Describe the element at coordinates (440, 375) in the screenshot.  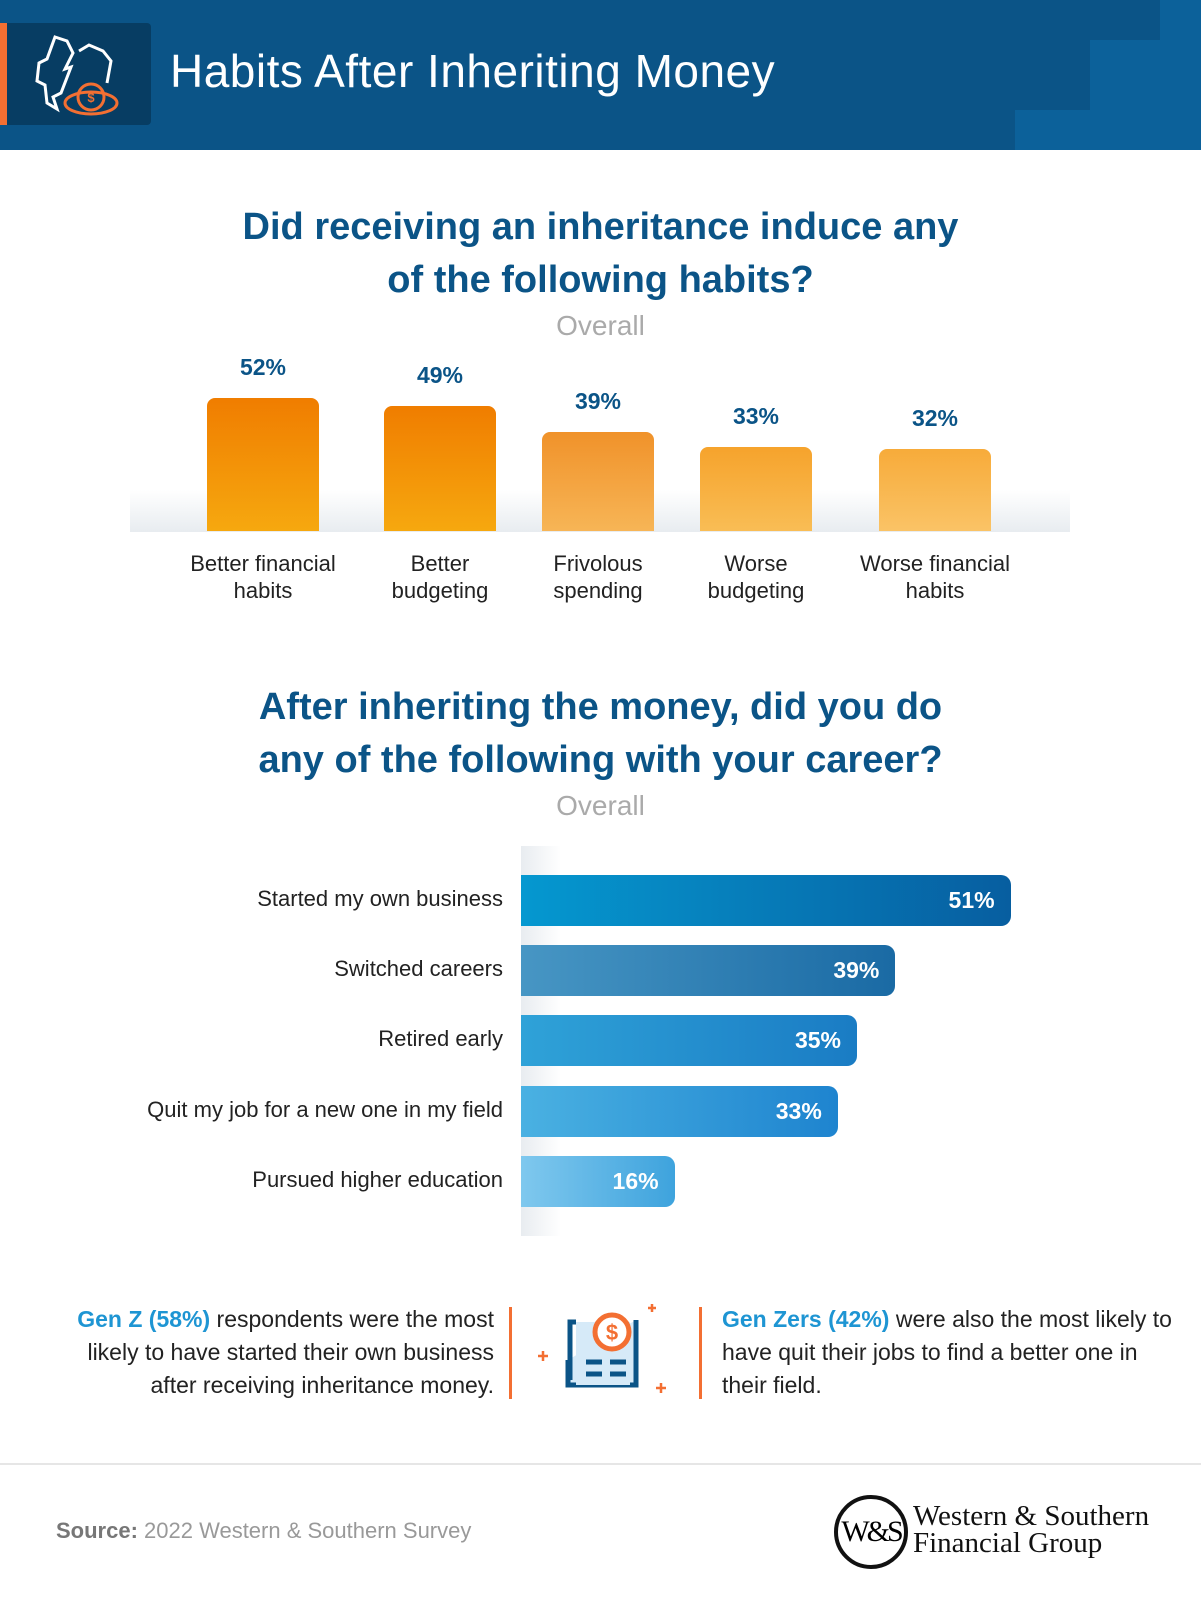
I see `data-label: 49%` at that location.